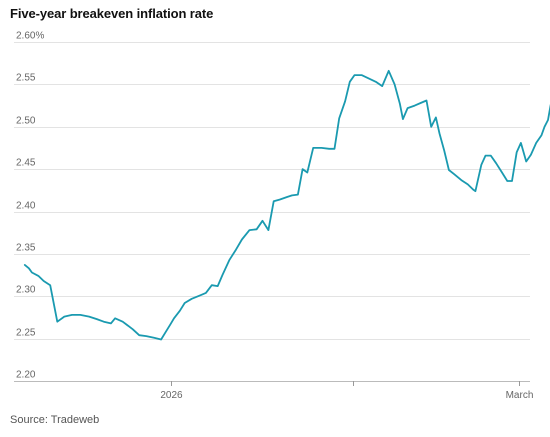  Describe the element at coordinates (112, 13) in the screenshot. I see `chart-title: Five-year breakeven inflation rate` at that location.